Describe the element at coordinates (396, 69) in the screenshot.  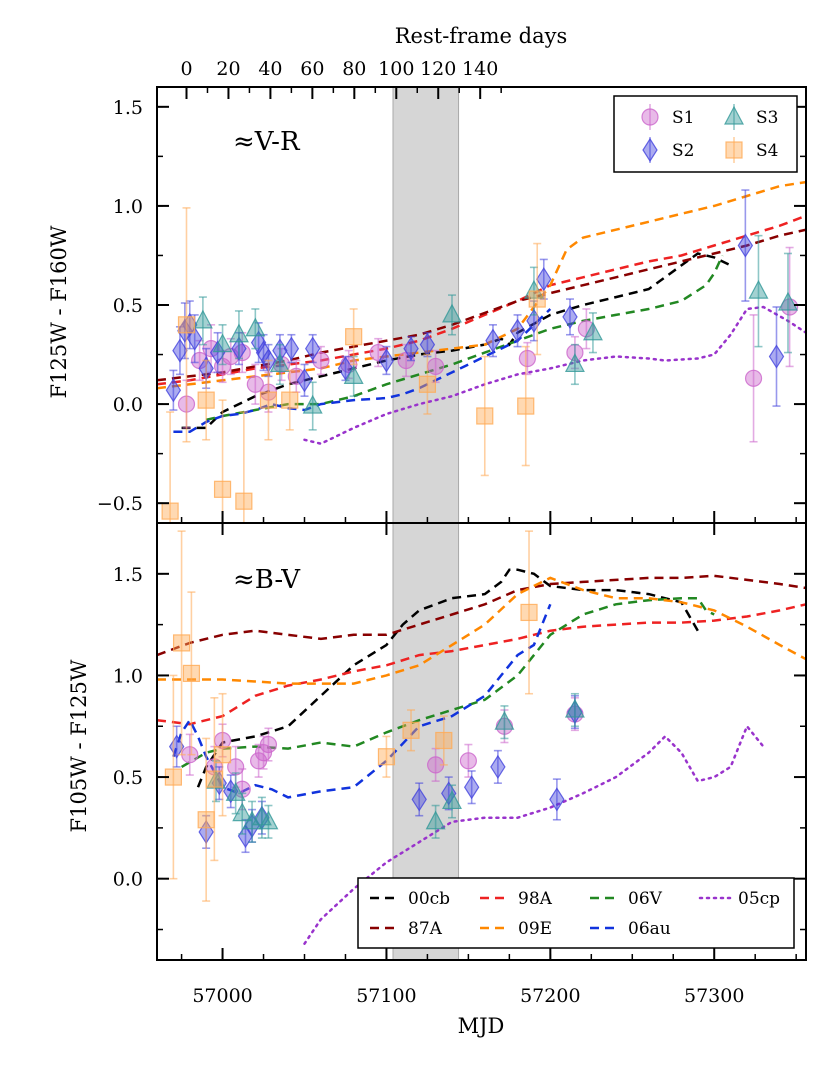
I see `top-tick-label: 100` at that location.